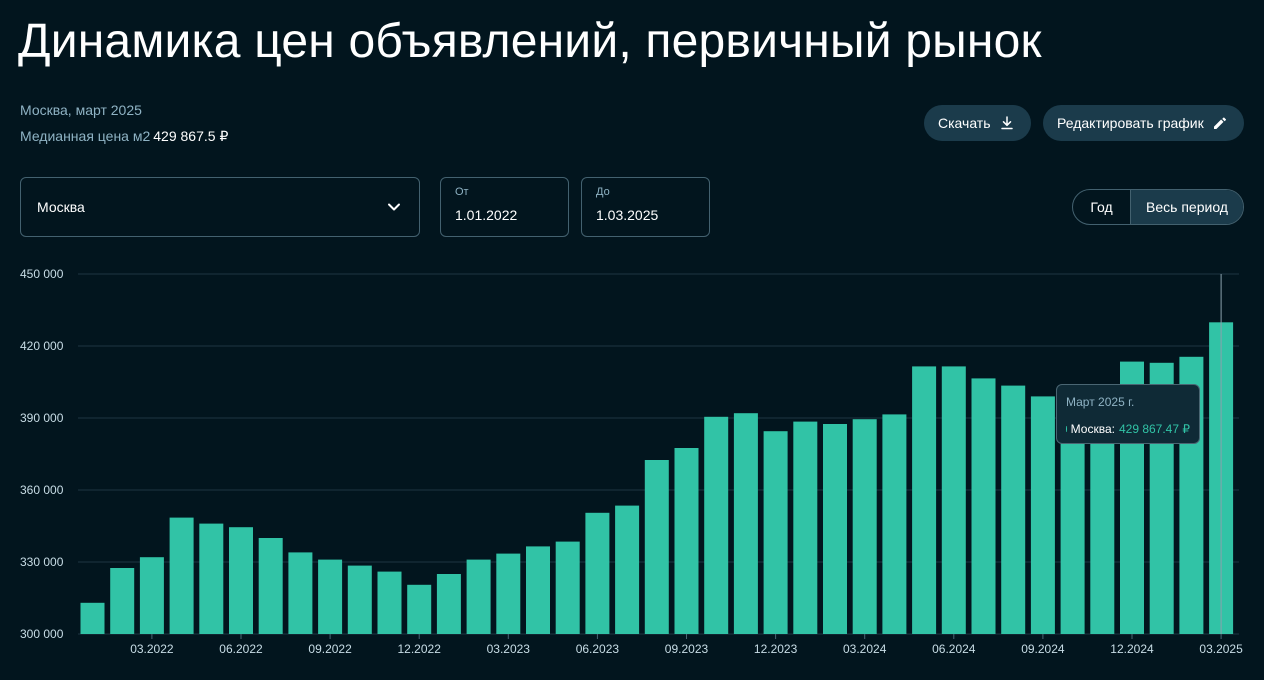 The height and width of the screenshot is (680, 1264). What do you see at coordinates (152, 649) in the screenshot?
I see `x-tick-label: 03.2022` at bounding box center [152, 649].